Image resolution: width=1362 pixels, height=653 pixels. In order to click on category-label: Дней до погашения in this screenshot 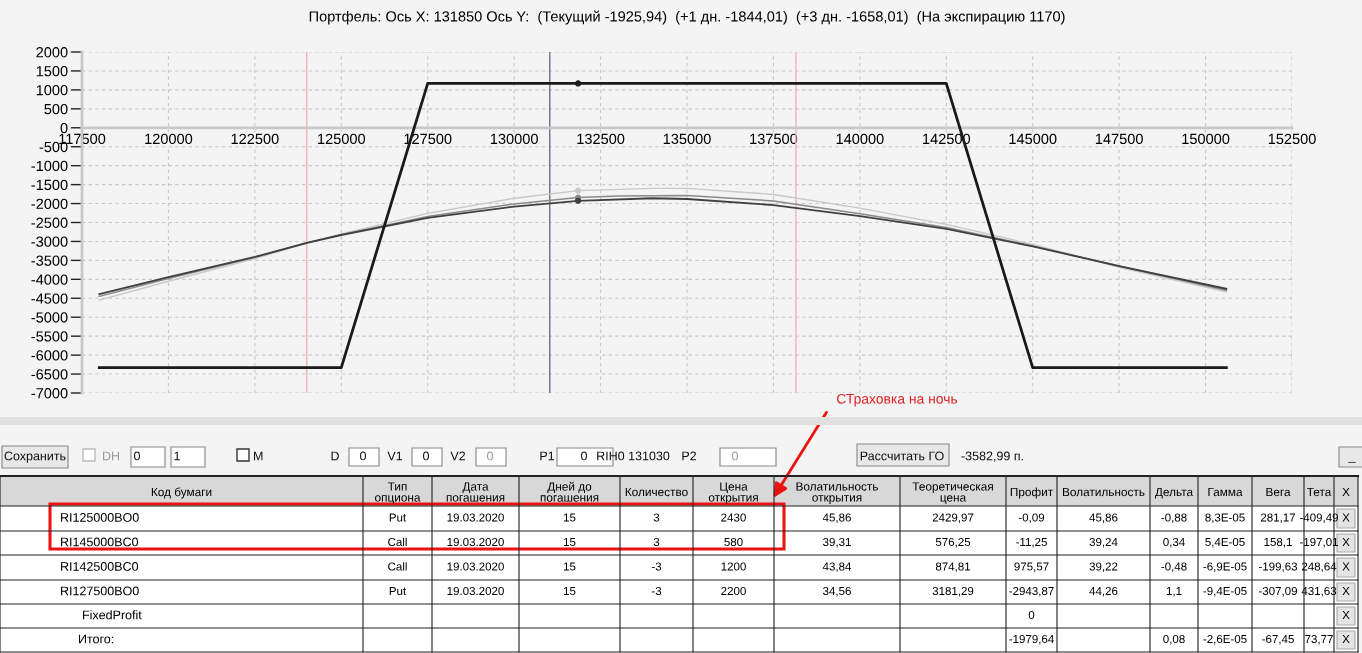, I will do `click(569, 491)`.